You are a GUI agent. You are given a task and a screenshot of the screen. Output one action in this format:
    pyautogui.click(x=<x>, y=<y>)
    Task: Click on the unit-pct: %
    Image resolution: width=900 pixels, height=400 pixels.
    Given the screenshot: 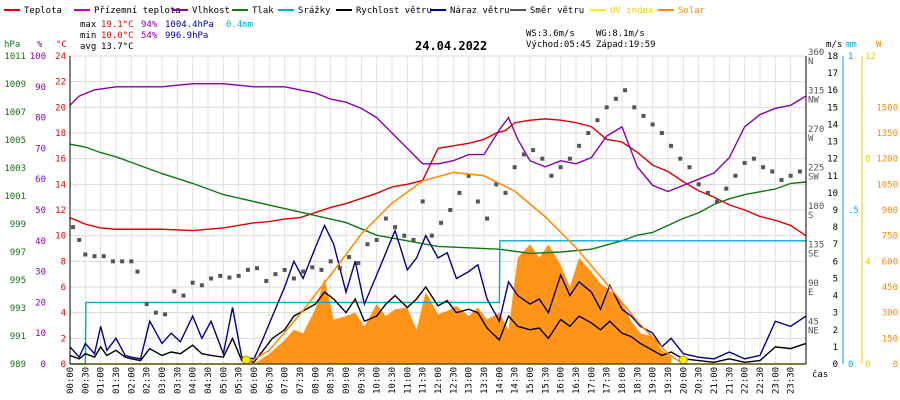 What is the action you would take?
    pyautogui.click(x=40, y=45)
    